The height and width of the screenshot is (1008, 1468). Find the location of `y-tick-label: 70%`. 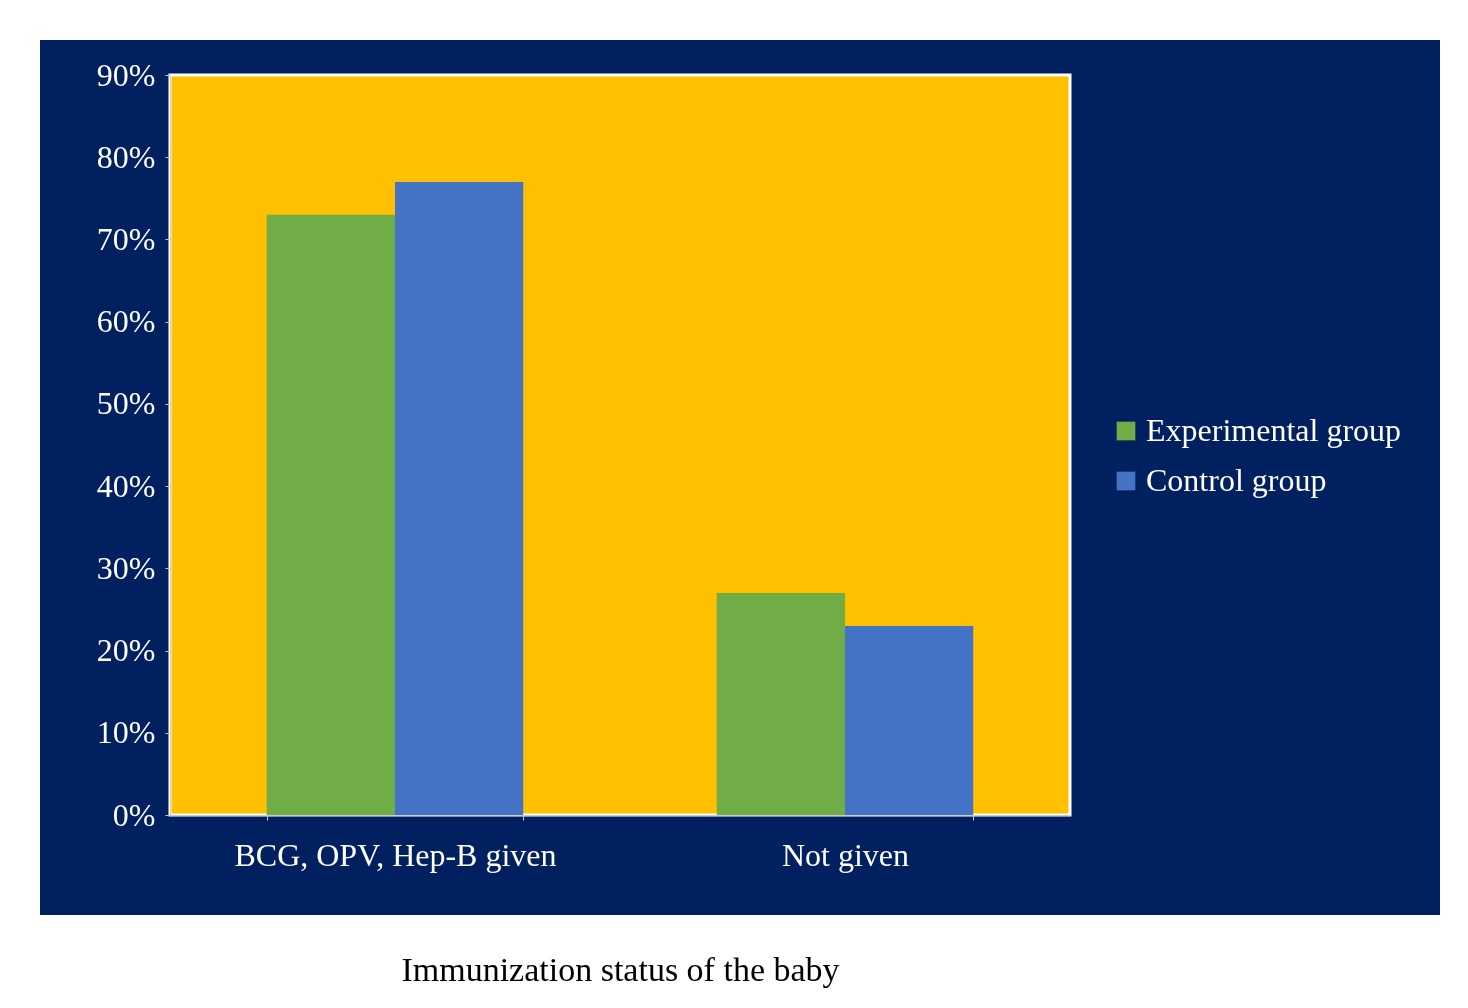

y-tick-label: 70% is located at coordinates (126, 238).